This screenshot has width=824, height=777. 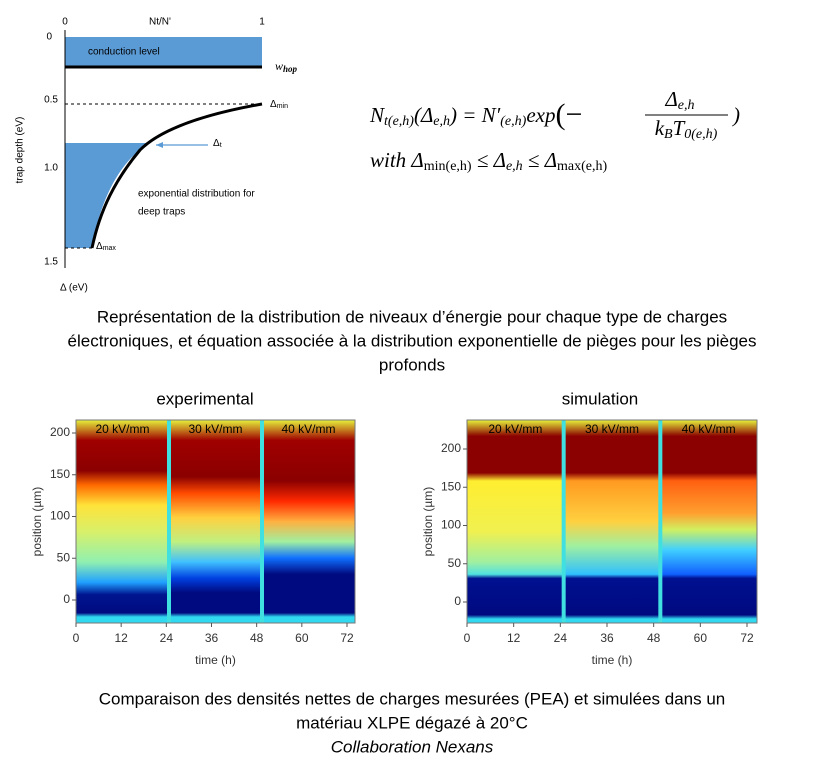 I want to click on d: Δ, so click(x=273, y=104).